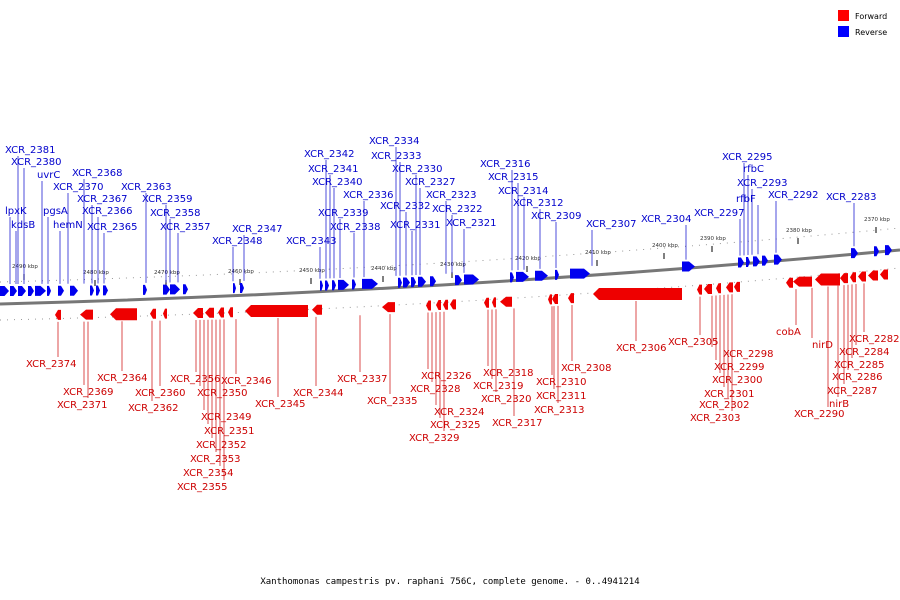 This screenshot has width=900, height=600. What do you see at coordinates (839, 404) in the screenshot?
I see `forward-gene-label: nirB` at bounding box center [839, 404].